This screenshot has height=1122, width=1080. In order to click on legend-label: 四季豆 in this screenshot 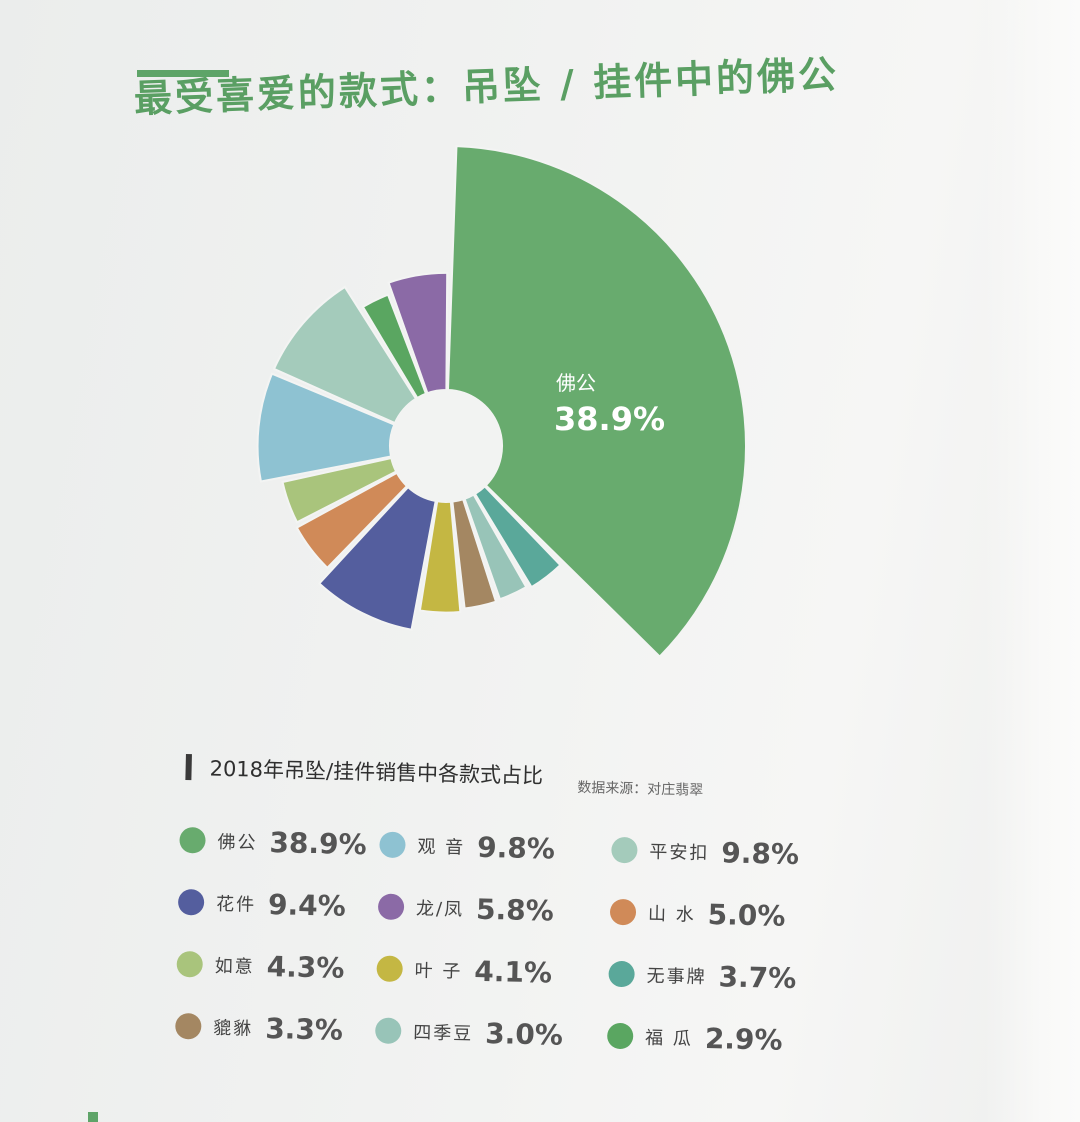, I will do `click(443, 1033)`.